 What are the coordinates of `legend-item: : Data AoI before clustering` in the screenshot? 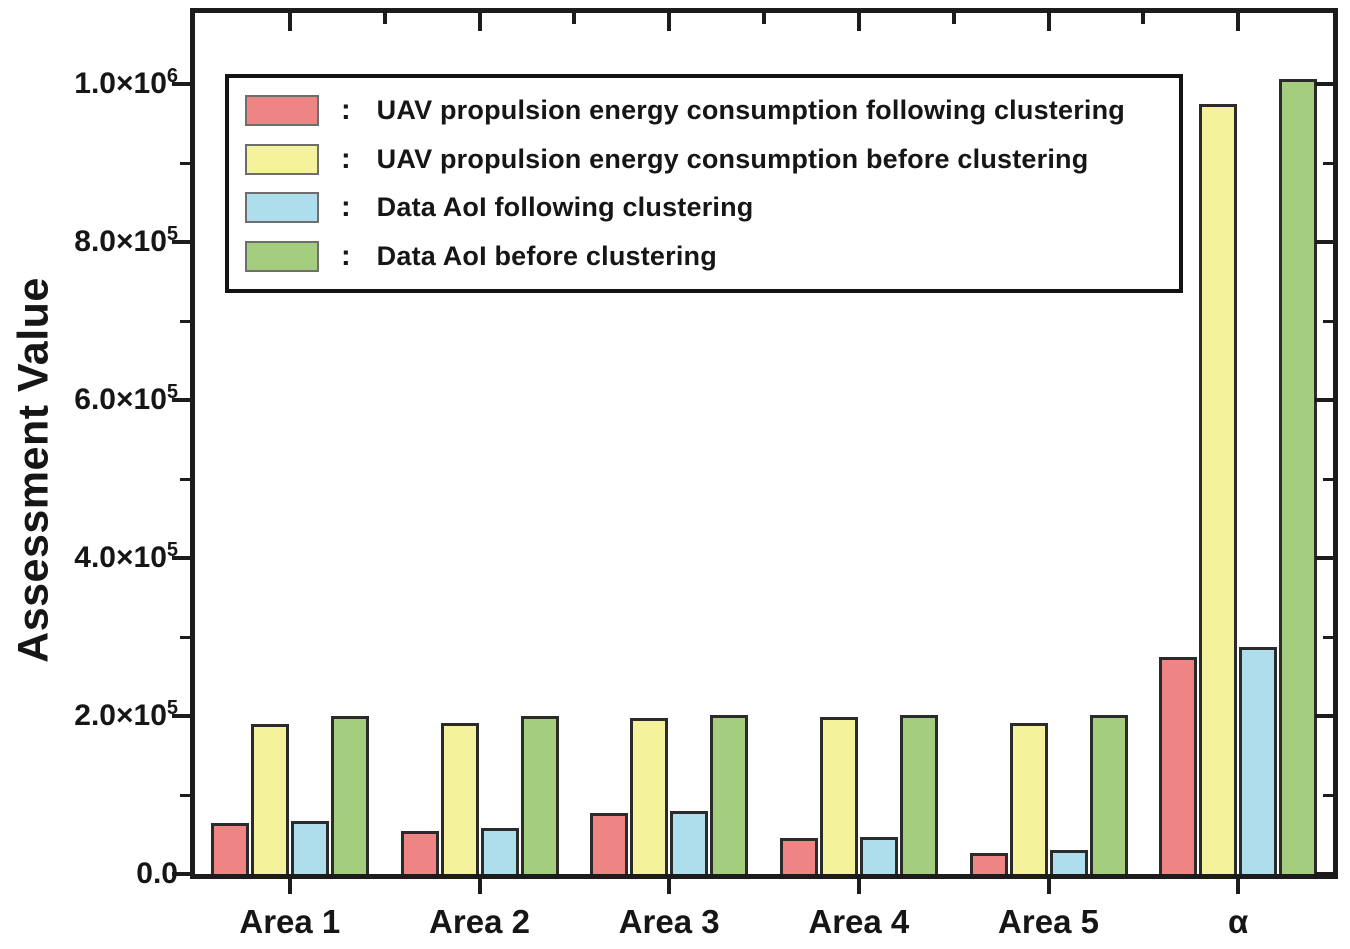 It's located at (707, 256).